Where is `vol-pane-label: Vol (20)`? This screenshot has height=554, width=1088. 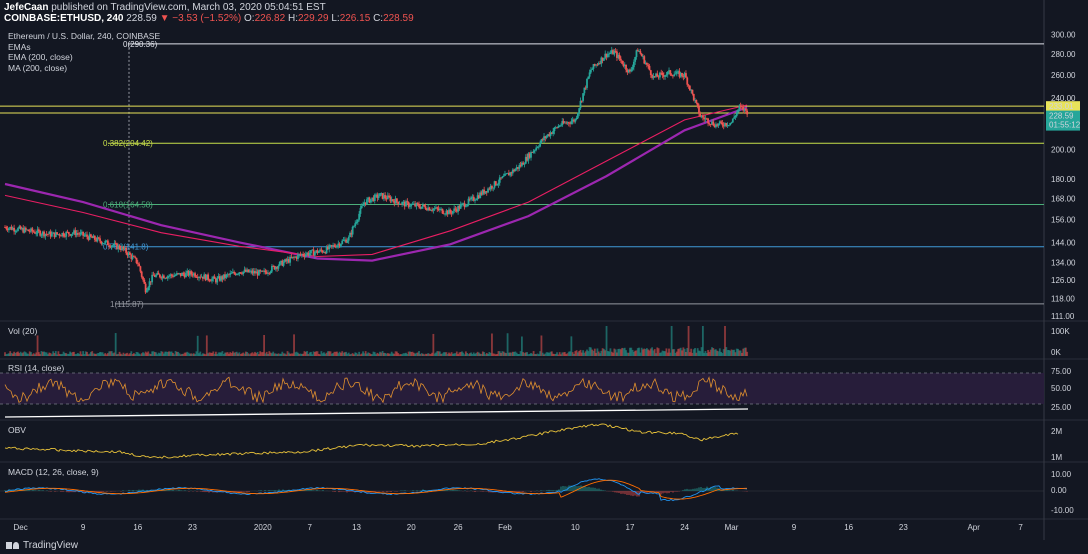
vol-pane-label: Vol (20) is located at coordinates (23, 331).